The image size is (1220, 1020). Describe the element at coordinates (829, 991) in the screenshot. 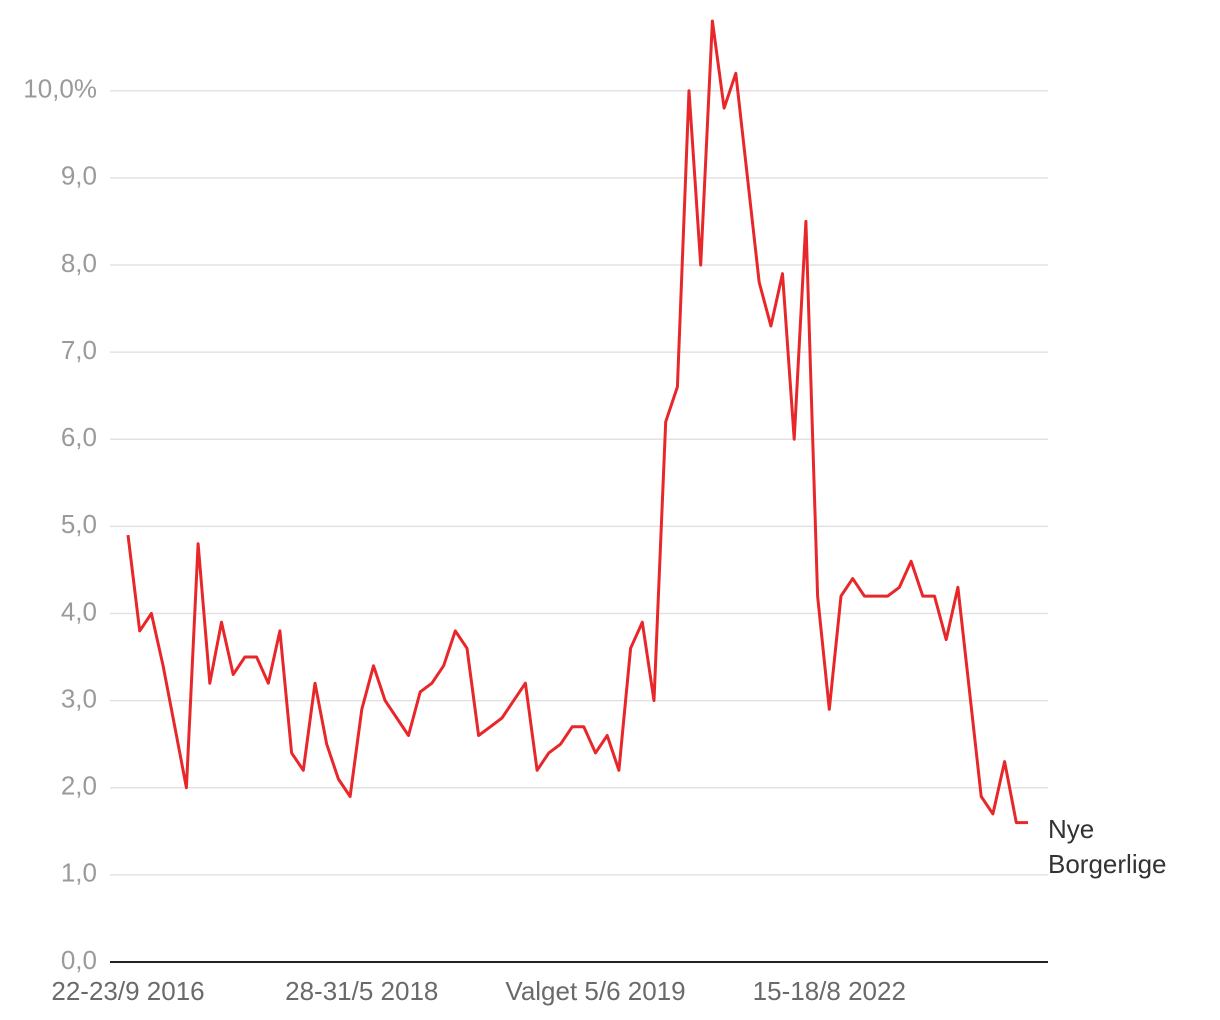

I see `x-tick-label: 15-18/8 2022` at that location.